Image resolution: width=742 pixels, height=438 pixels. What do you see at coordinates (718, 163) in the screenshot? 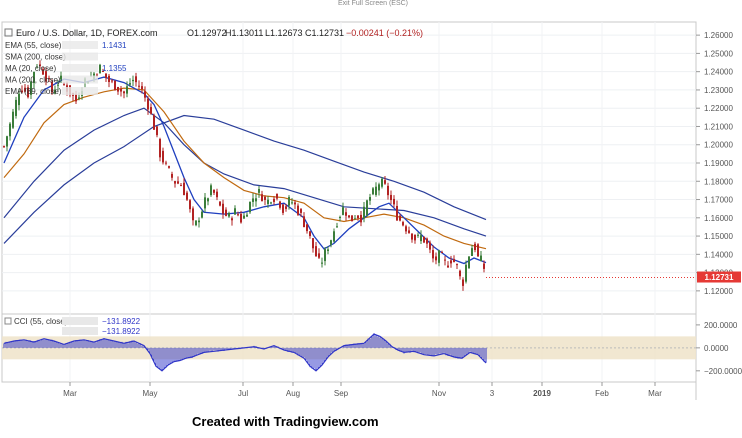
I see `price-tick-label: 1.19000` at bounding box center [718, 163].